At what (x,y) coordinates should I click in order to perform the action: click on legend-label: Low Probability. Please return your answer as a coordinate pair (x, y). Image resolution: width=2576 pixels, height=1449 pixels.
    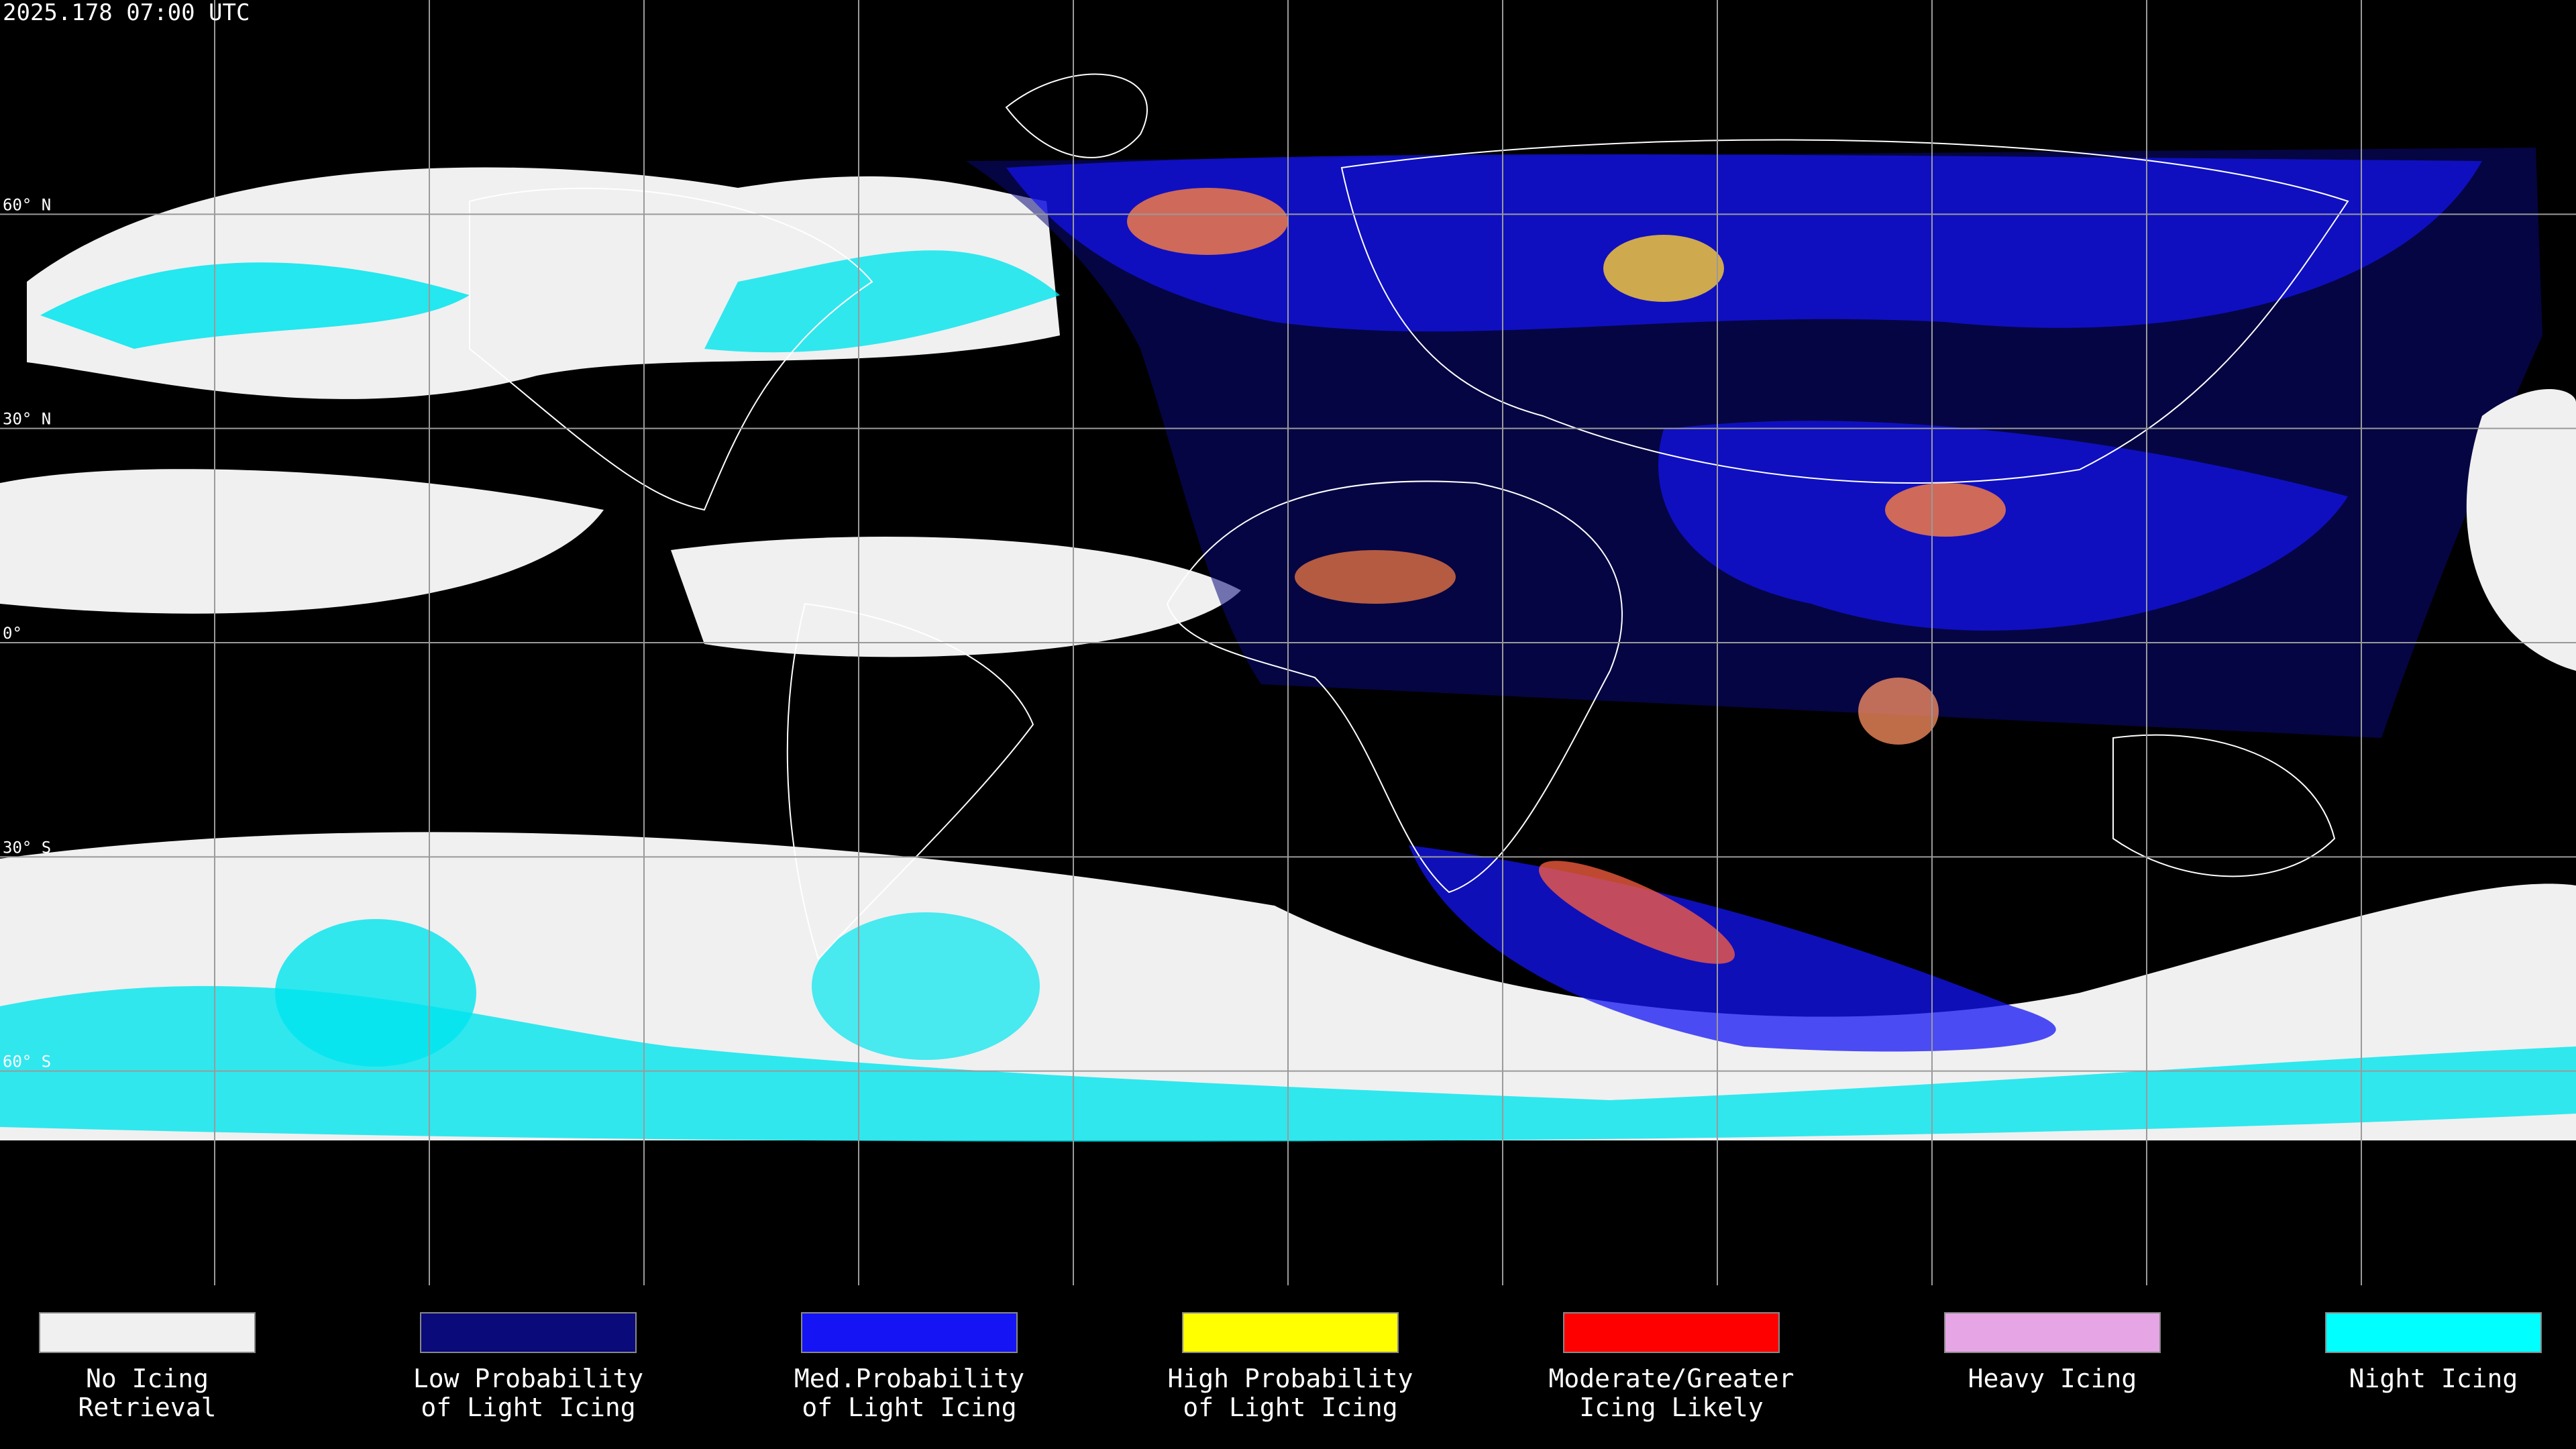
    Looking at the image, I should click on (528, 1378).